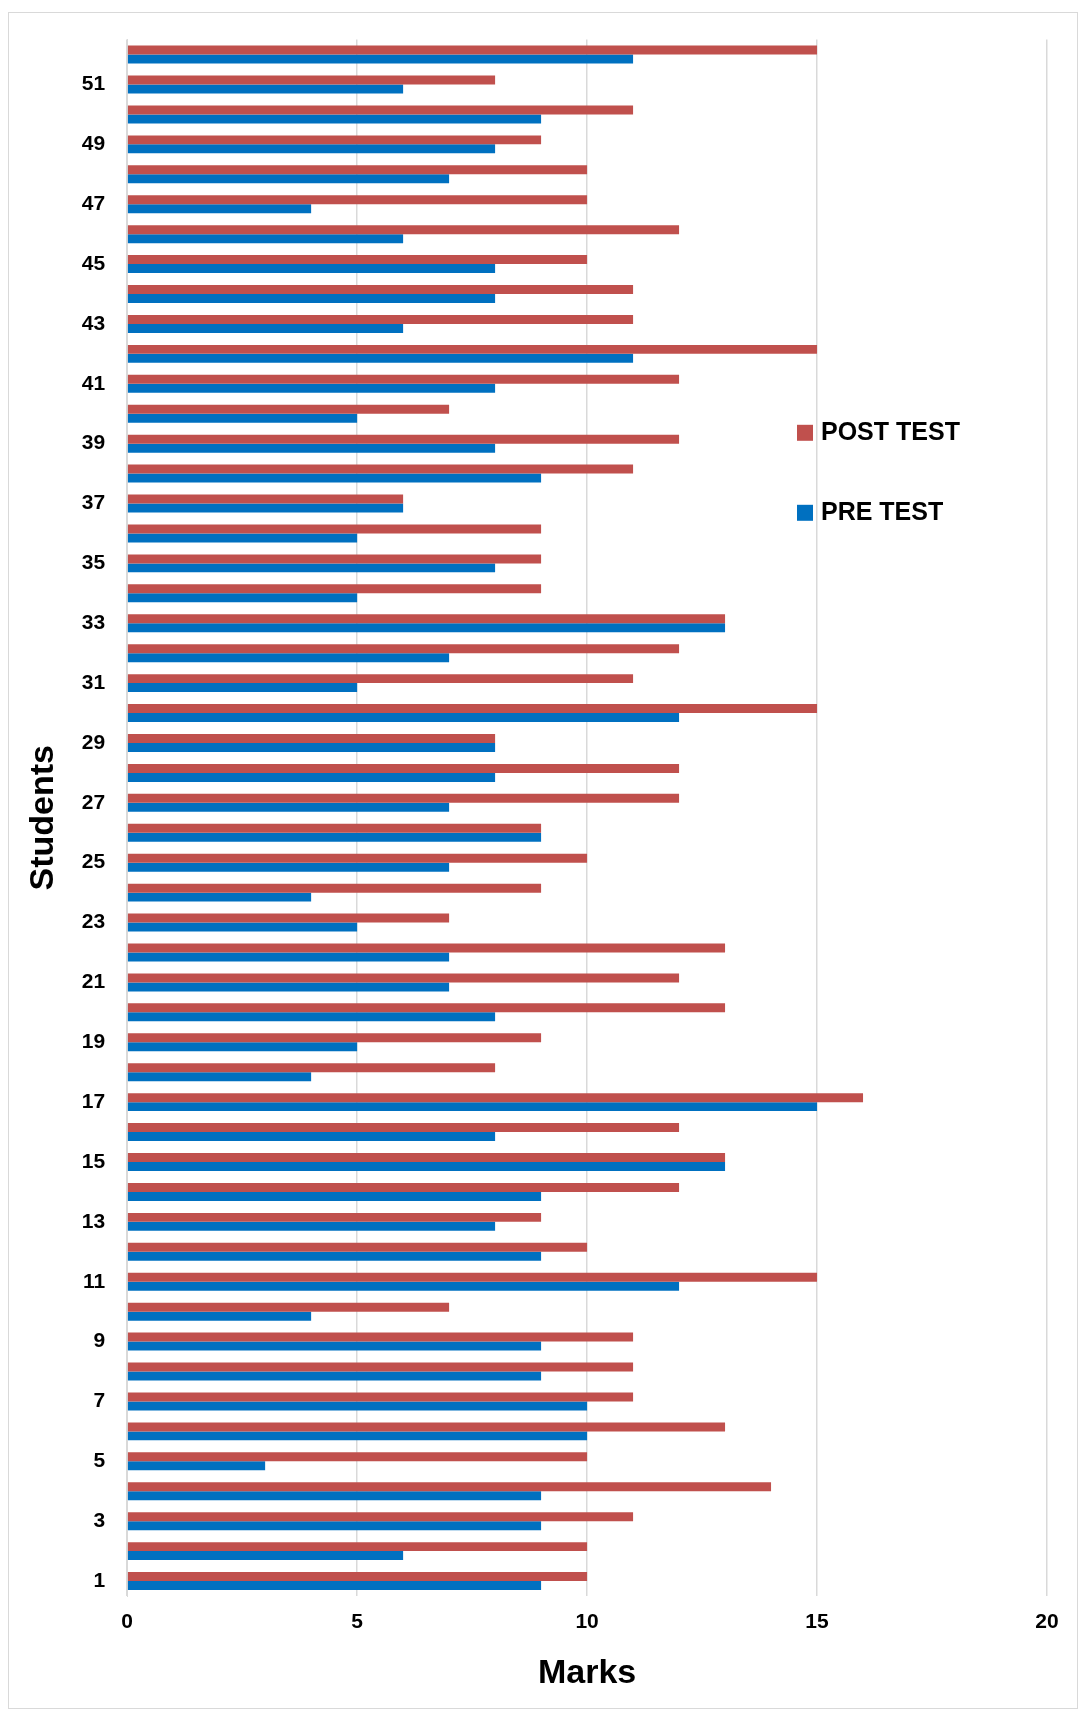 The image size is (1084, 1713). Describe the element at coordinates (93, 262) in the screenshot. I see `y-tick-label: 45` at that location.